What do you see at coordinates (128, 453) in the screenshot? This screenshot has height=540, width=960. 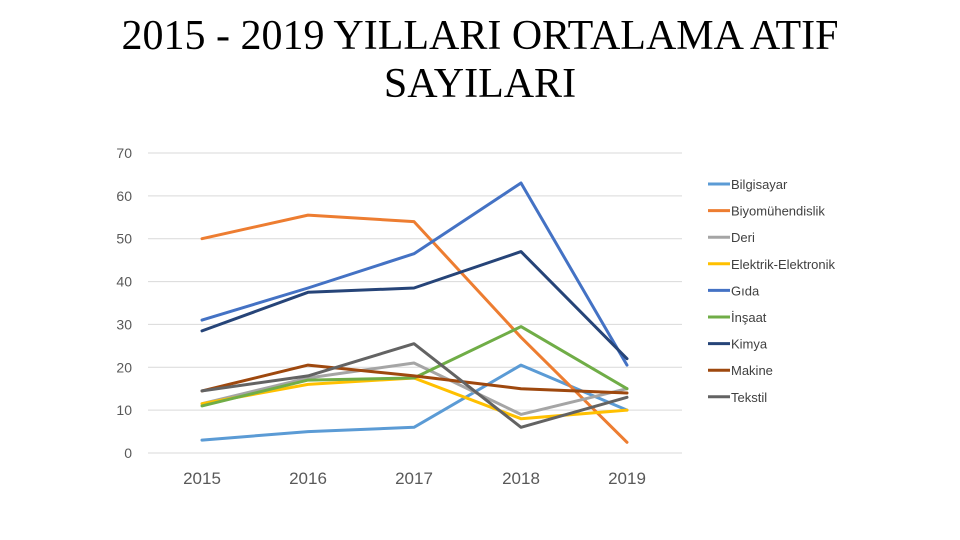 I see `y-tick-label-0: 0` at bounding box center [128, 453].